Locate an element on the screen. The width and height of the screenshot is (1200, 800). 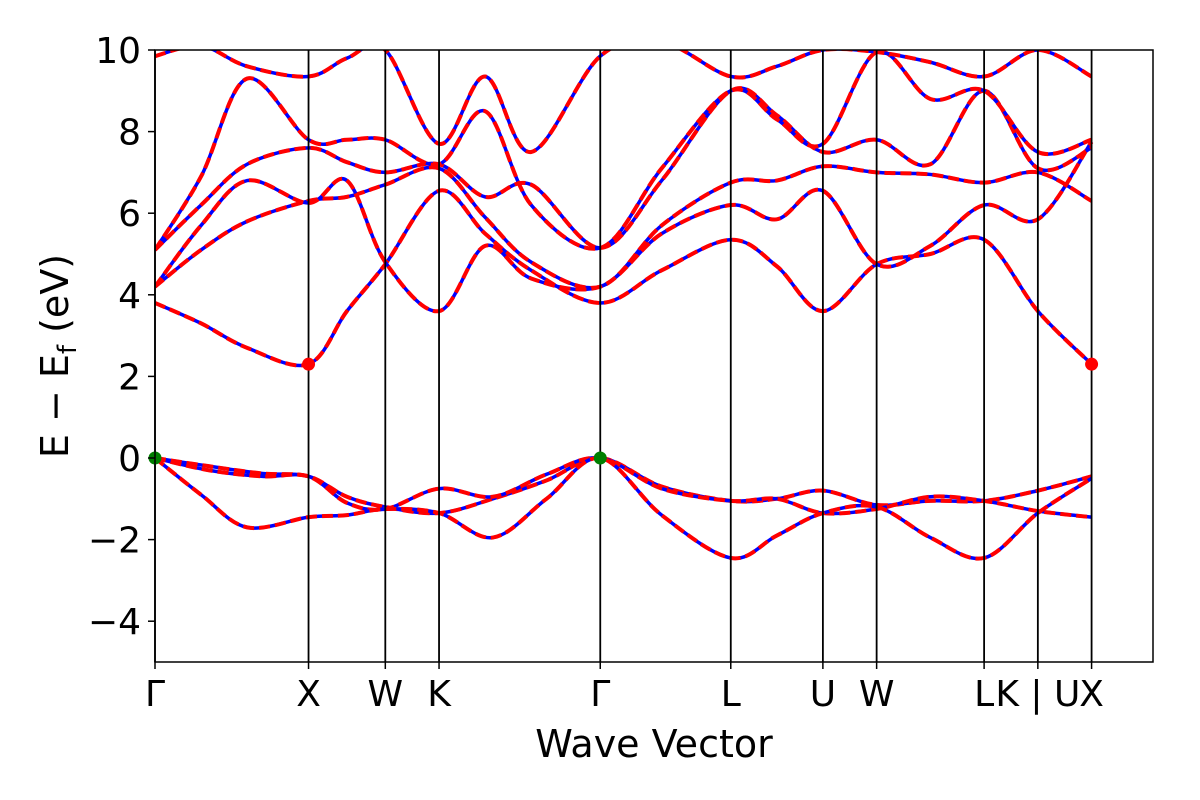
y-tick-label-6: 8 is located at coordinates (129, 133).